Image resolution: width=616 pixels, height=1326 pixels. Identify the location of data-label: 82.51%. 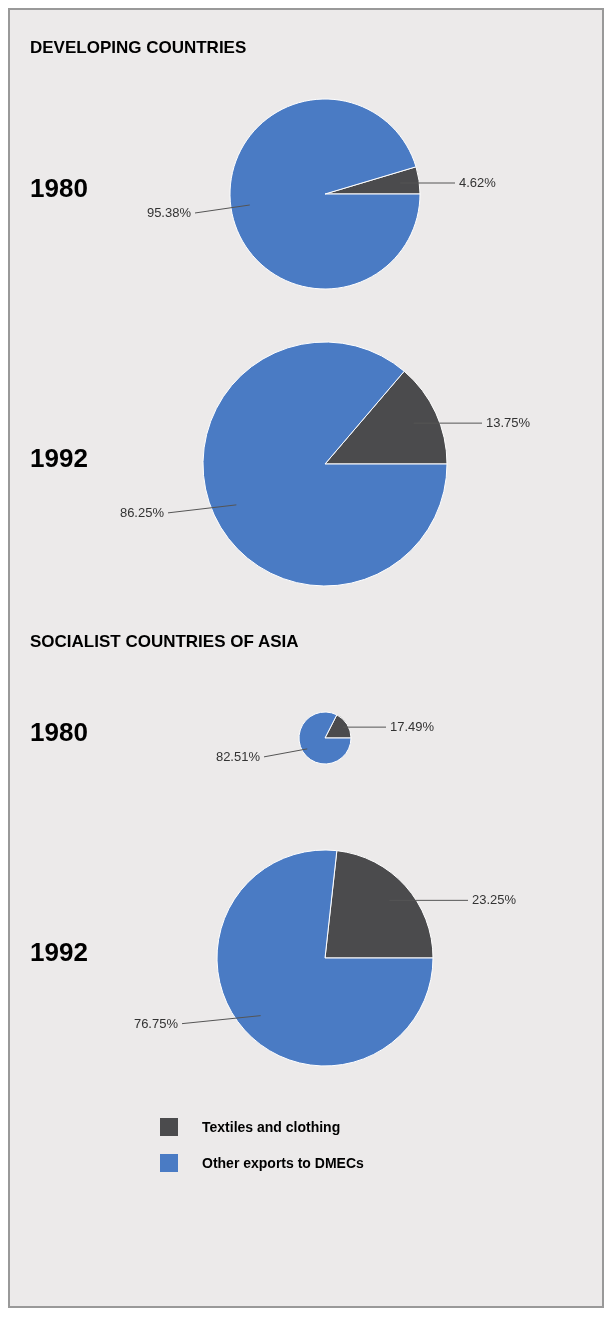
(238, 756).